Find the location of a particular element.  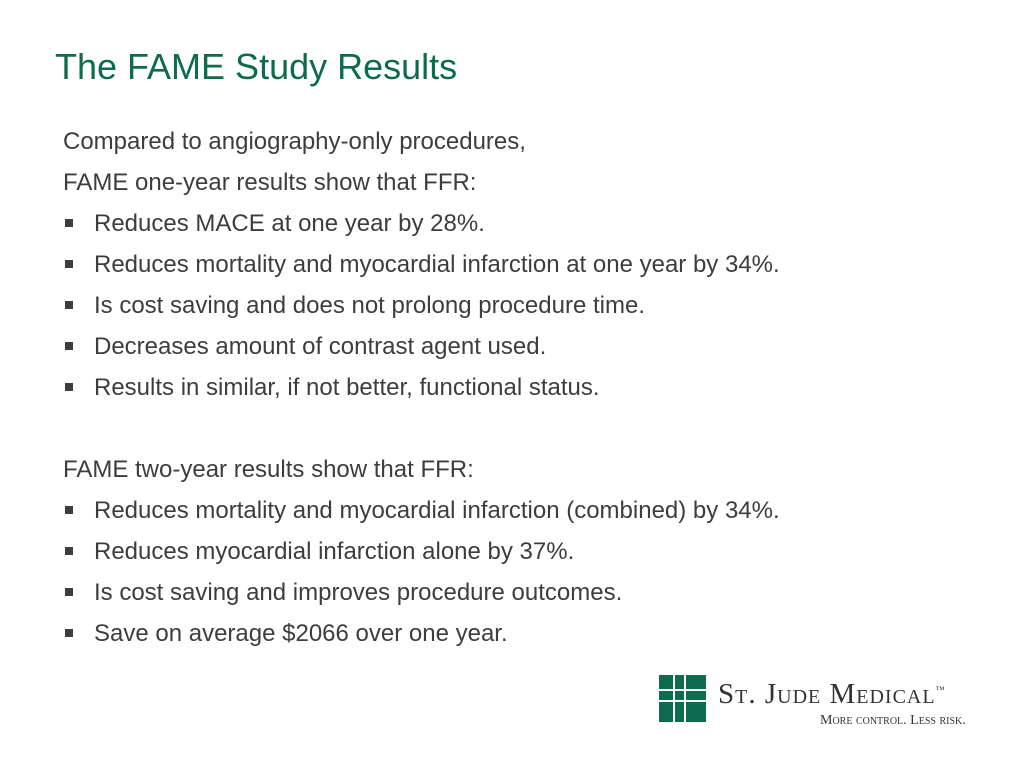

section-spacer is located at coordinates (513, 428).